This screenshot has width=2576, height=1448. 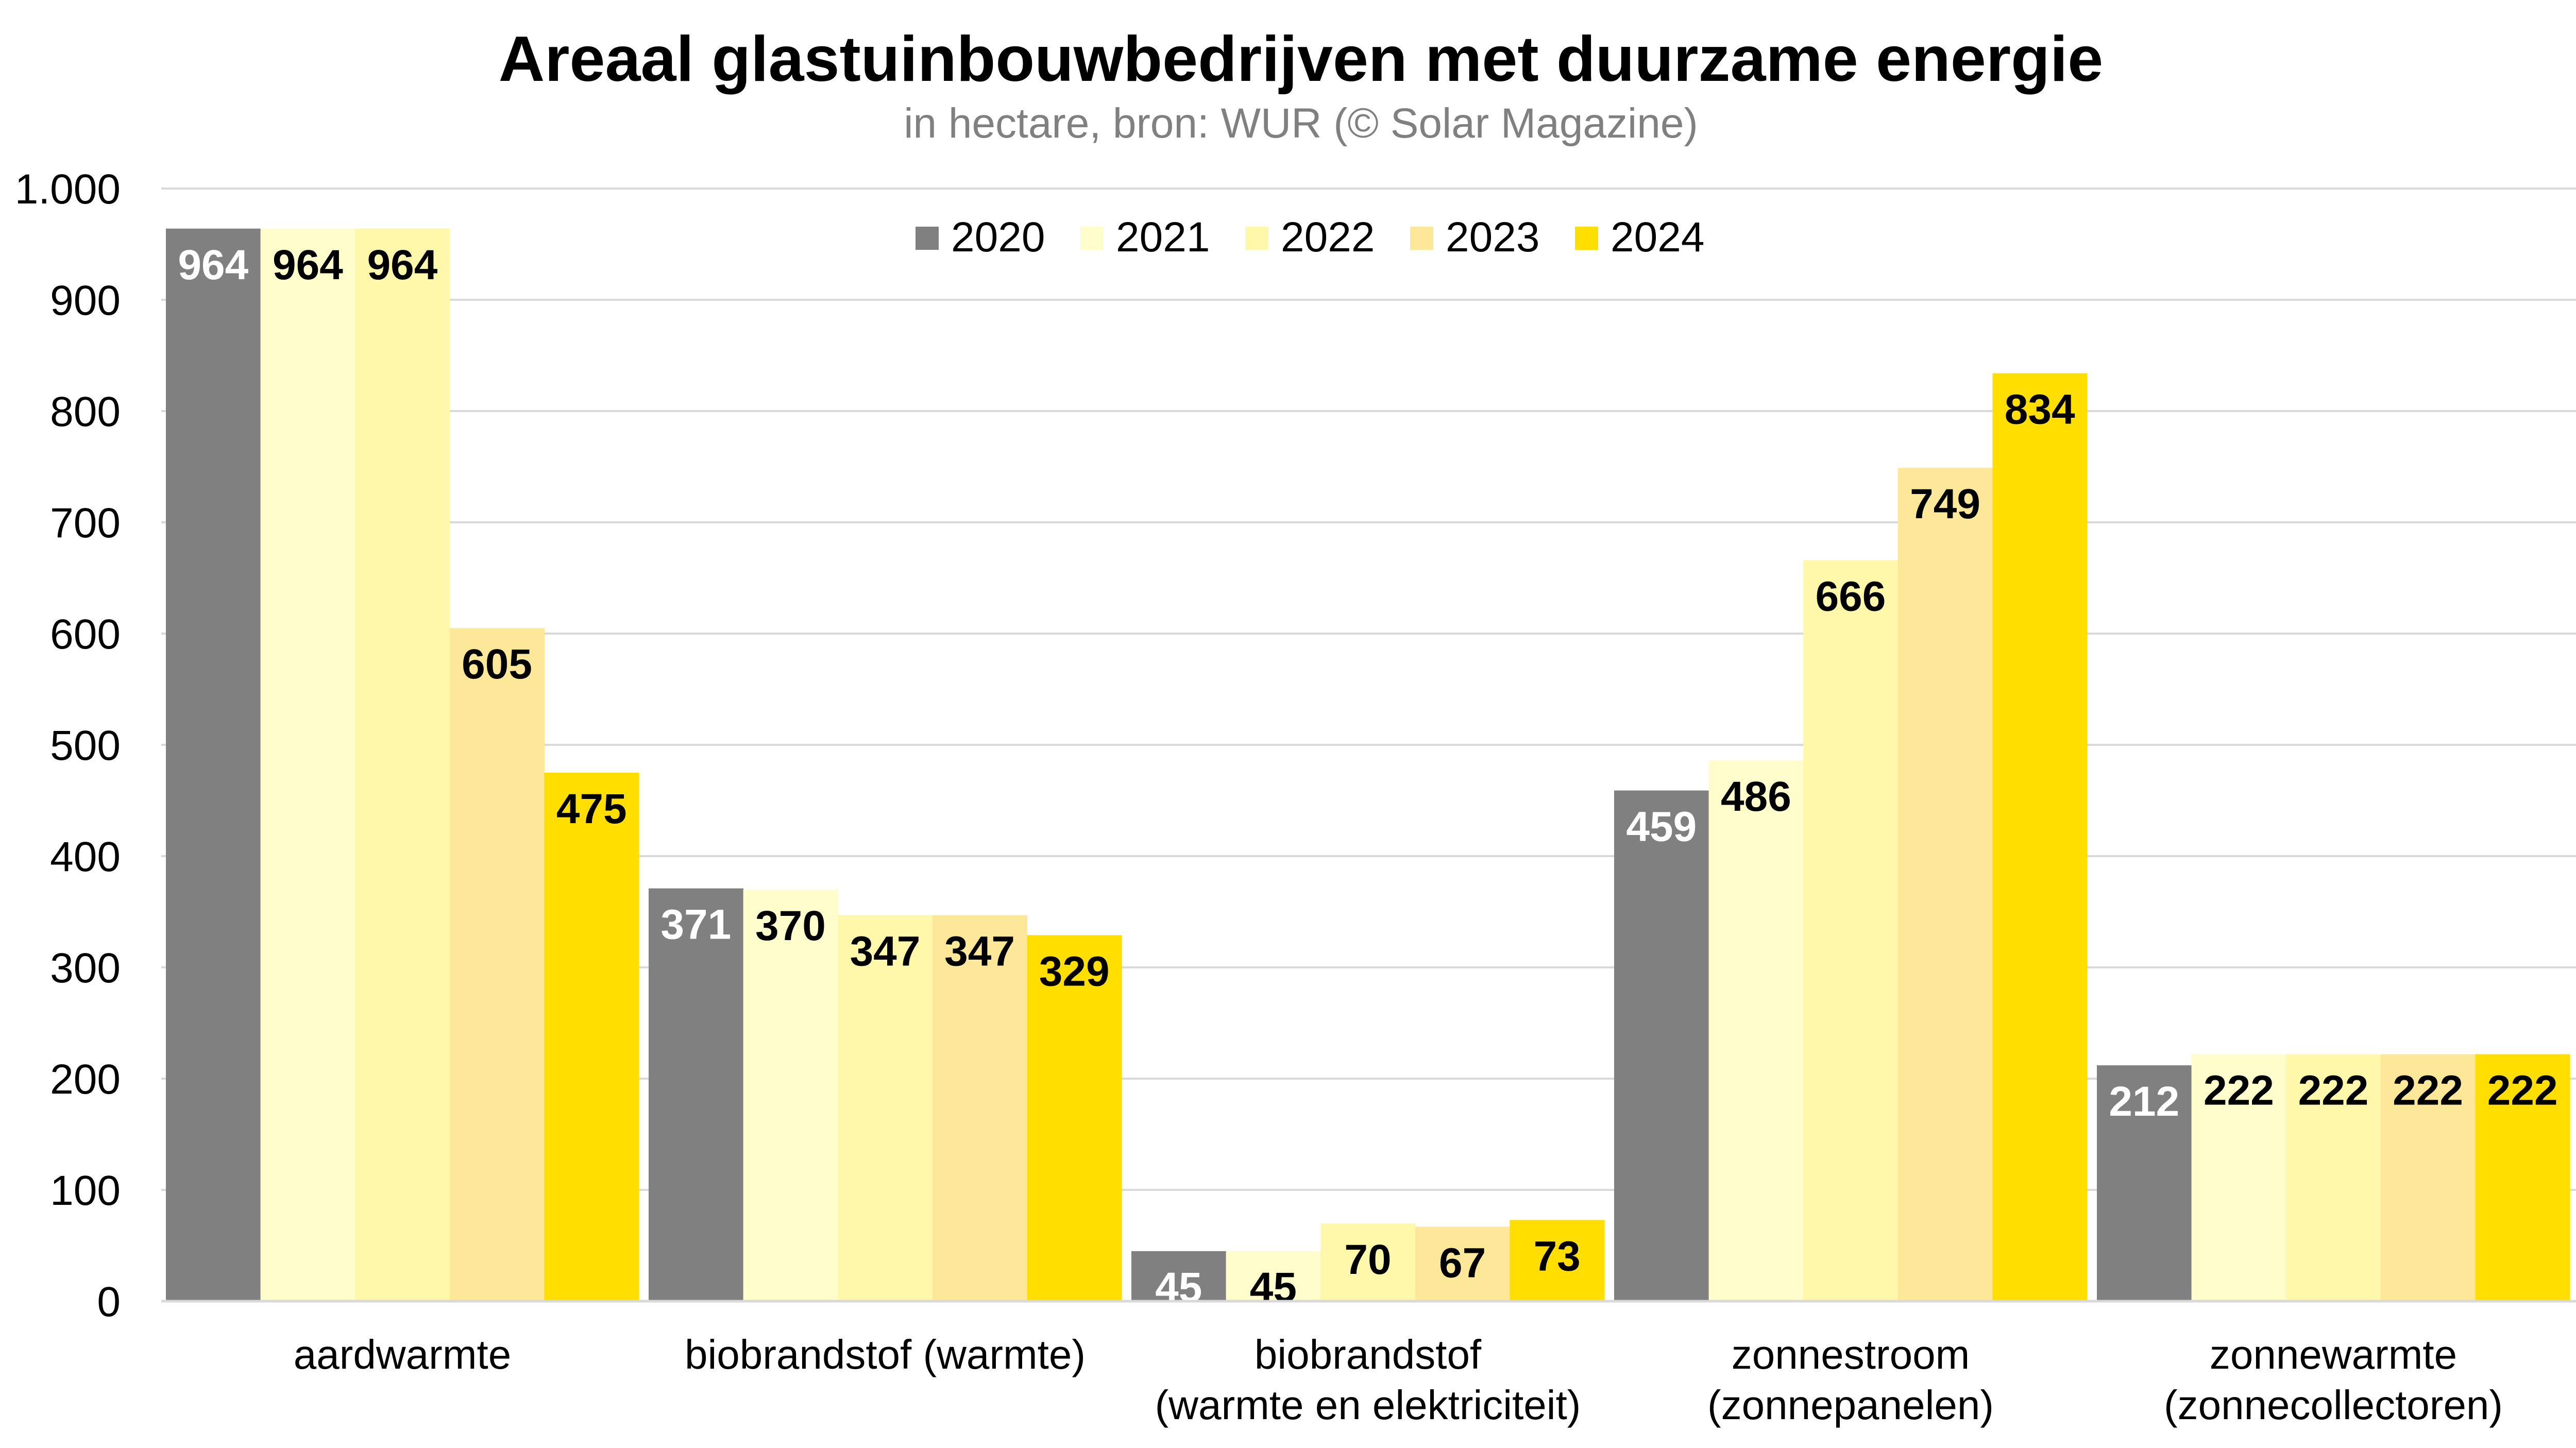 I want to click on y-tick-label: 1.000, so click(x=68, y=189).